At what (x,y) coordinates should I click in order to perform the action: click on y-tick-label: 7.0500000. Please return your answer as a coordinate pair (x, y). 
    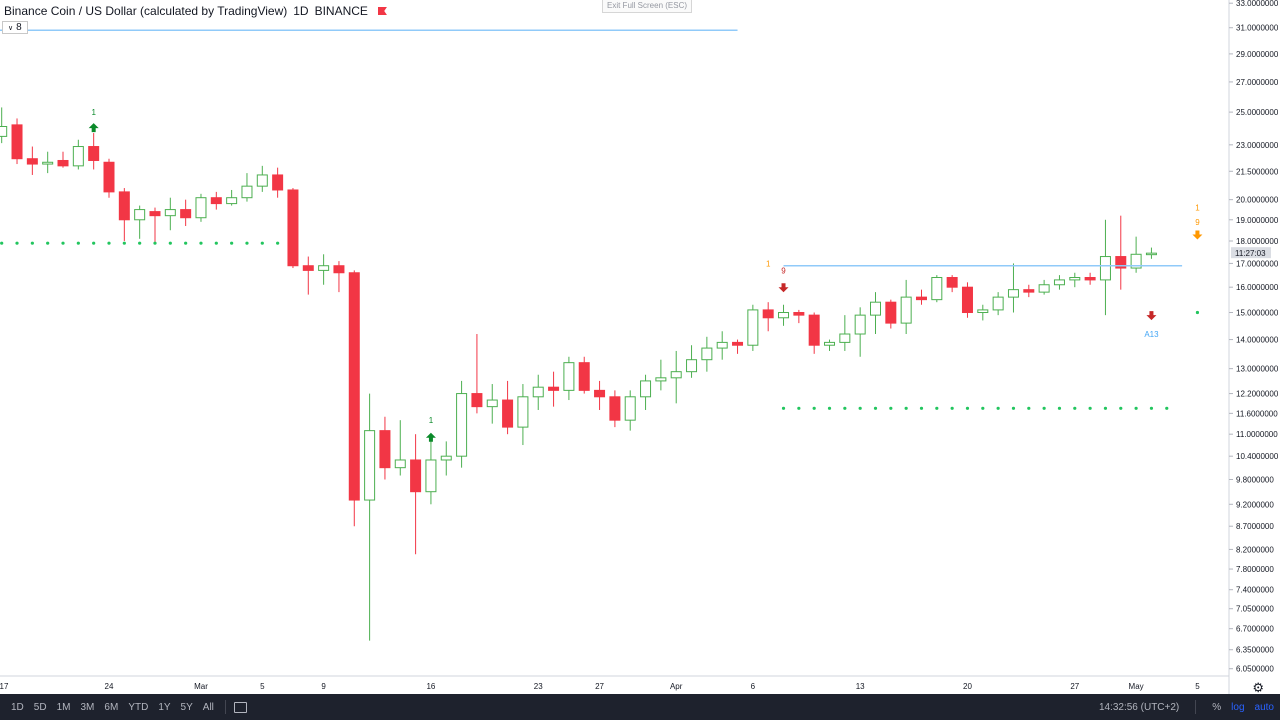
    Looking at the image, I should click on (1255, 609).